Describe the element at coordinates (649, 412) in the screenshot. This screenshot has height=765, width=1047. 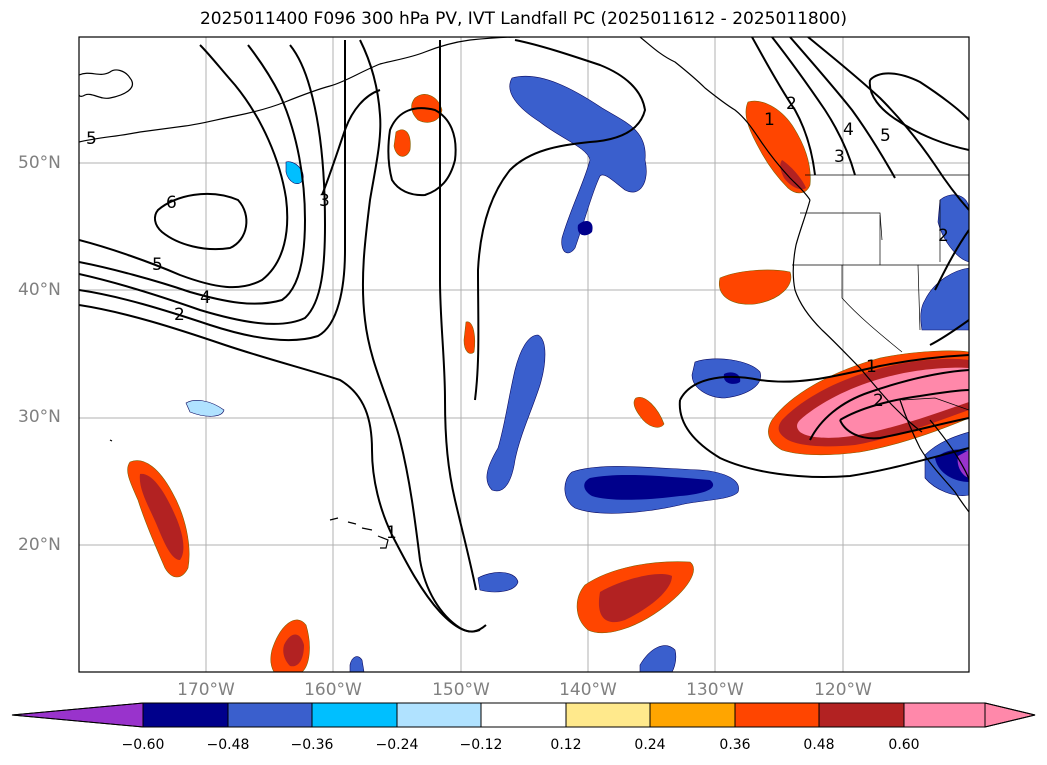
I see `pv-blob-31n-134w` at that location.